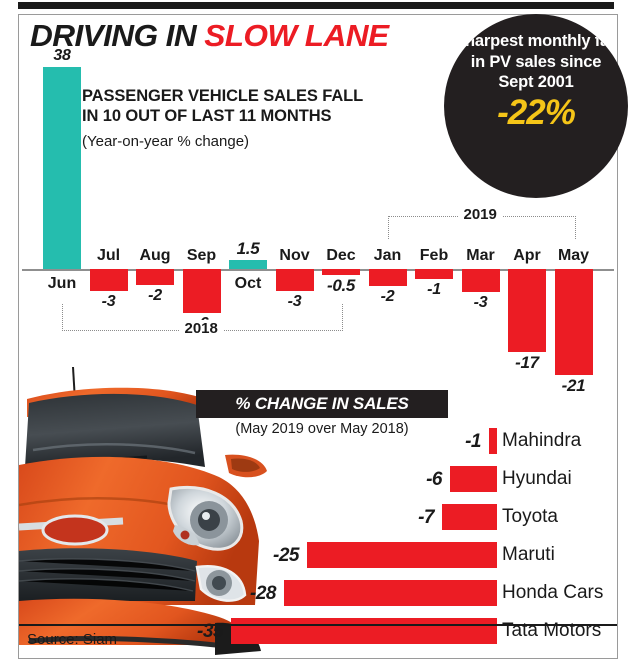 The image size is (635, 666). What do you see at coordinates (263, 593) in the screenshot?
I see `brand-value-label: -28` at bounding box center [263, 593].